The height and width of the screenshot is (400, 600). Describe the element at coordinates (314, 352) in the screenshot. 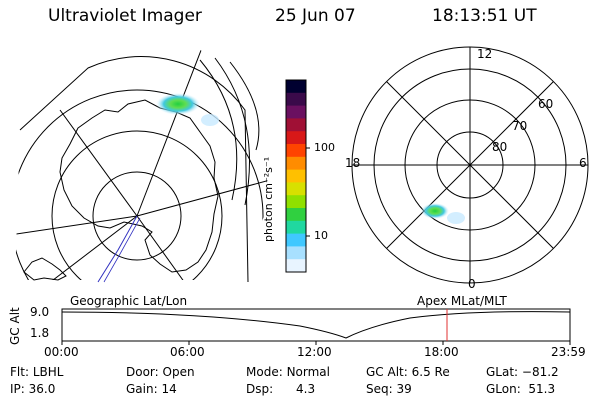

I see `timeline-x-tick: 12:00` at that location.